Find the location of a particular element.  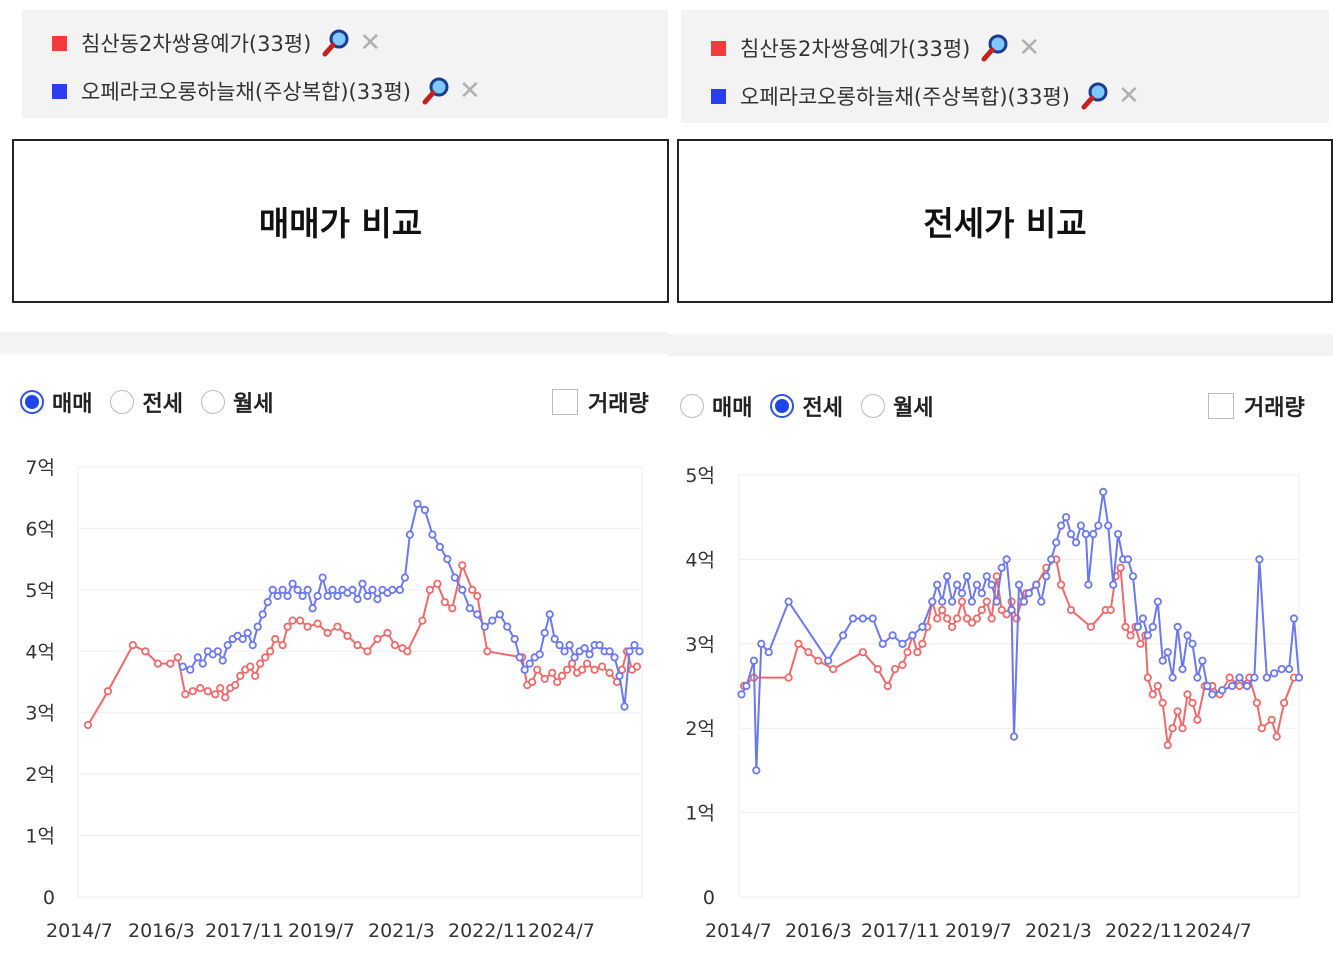

legend-label: 오페라코오롱하늘채(주상복합)(33평) is located at coordinates (905, 97).